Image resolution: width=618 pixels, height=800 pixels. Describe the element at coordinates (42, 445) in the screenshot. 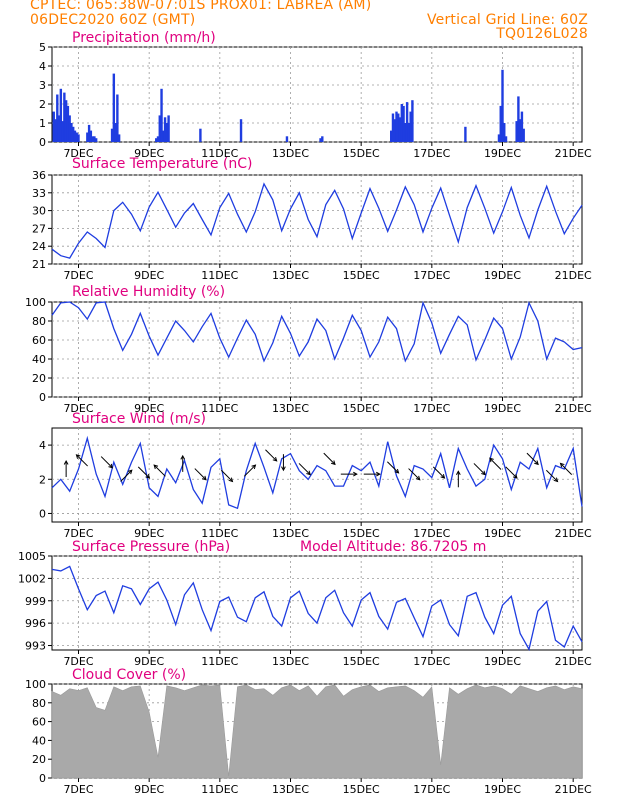

I see `y-tick-label: 4` at that location.